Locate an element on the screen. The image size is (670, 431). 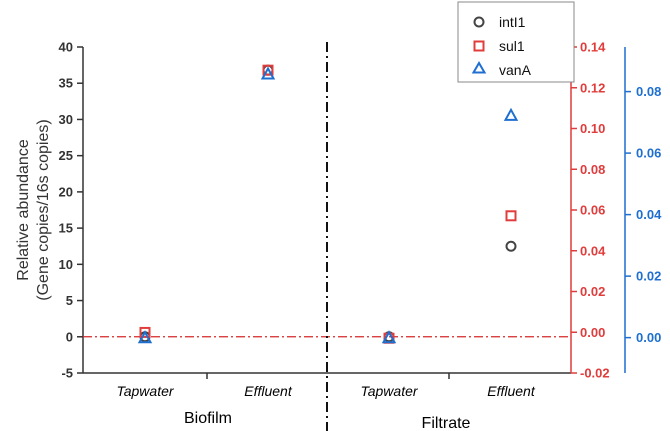
left-tick-label: 35 is located at coordinates (66, 83).